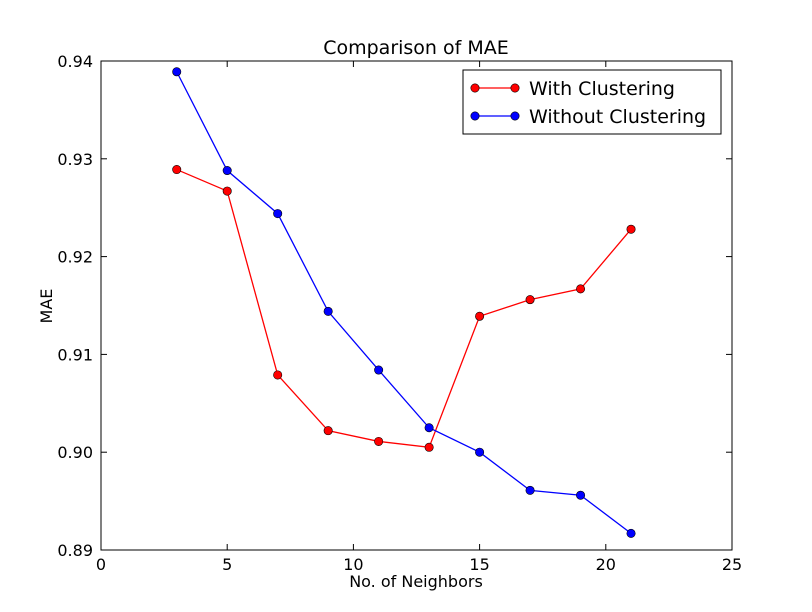 The height and width of the screenshot is (612, 812). I want to click on x-tick-label: 5, so click(227, 564).